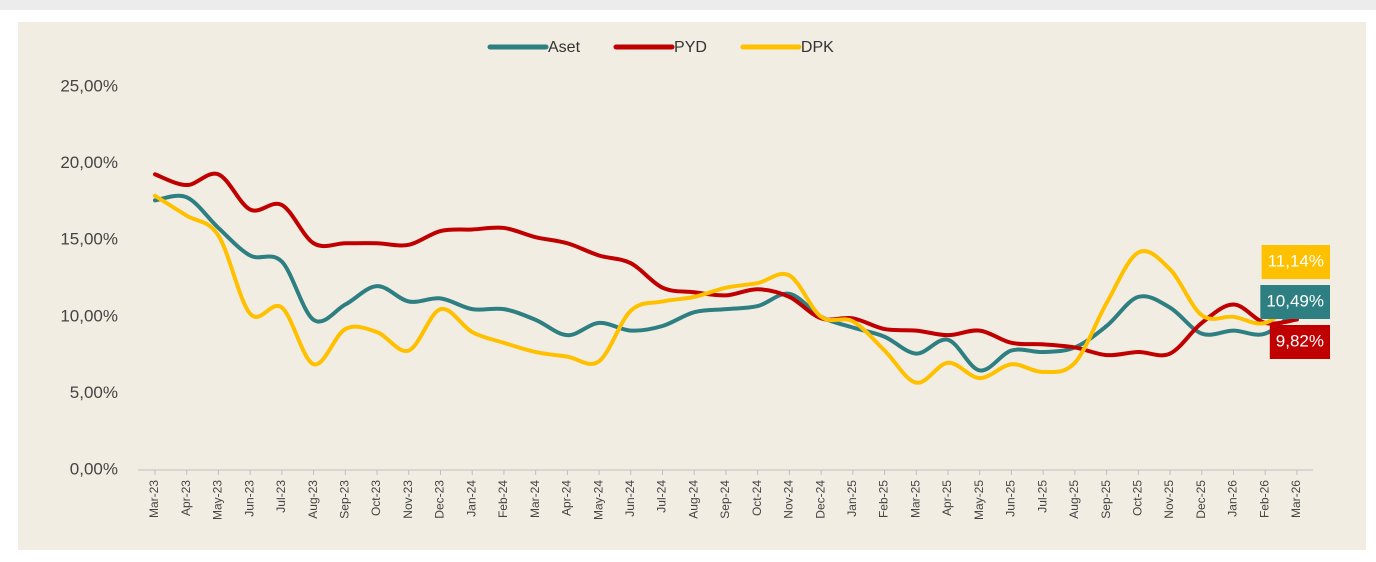 This screenshot has height=562, width=1376. I want to click on x-tick-label: Aug-24, so click(693, 499).